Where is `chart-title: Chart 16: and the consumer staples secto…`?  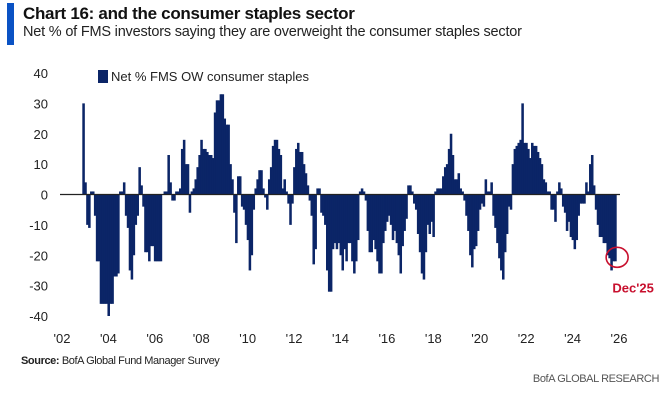 chart-title: Chart 16: and the consumer staples secto… is located at coordinates (189, 13).